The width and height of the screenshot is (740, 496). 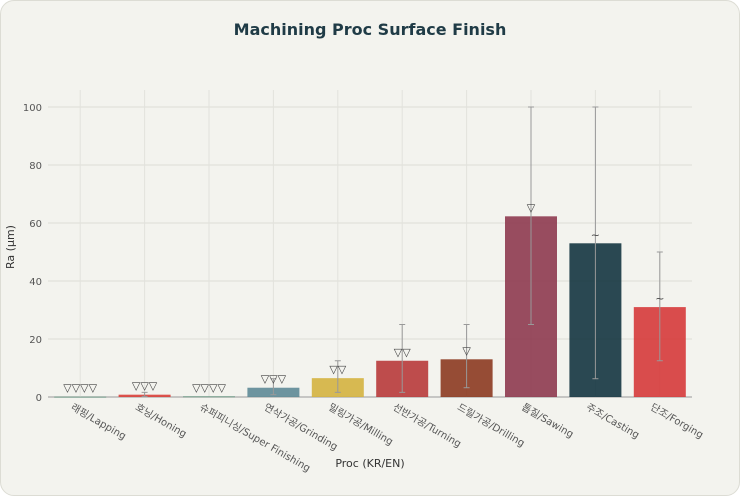 What do you see at coordinates (35, 224) in the screenshot?
I see `y-tick-label: 60` at bounding box center [35, 224].